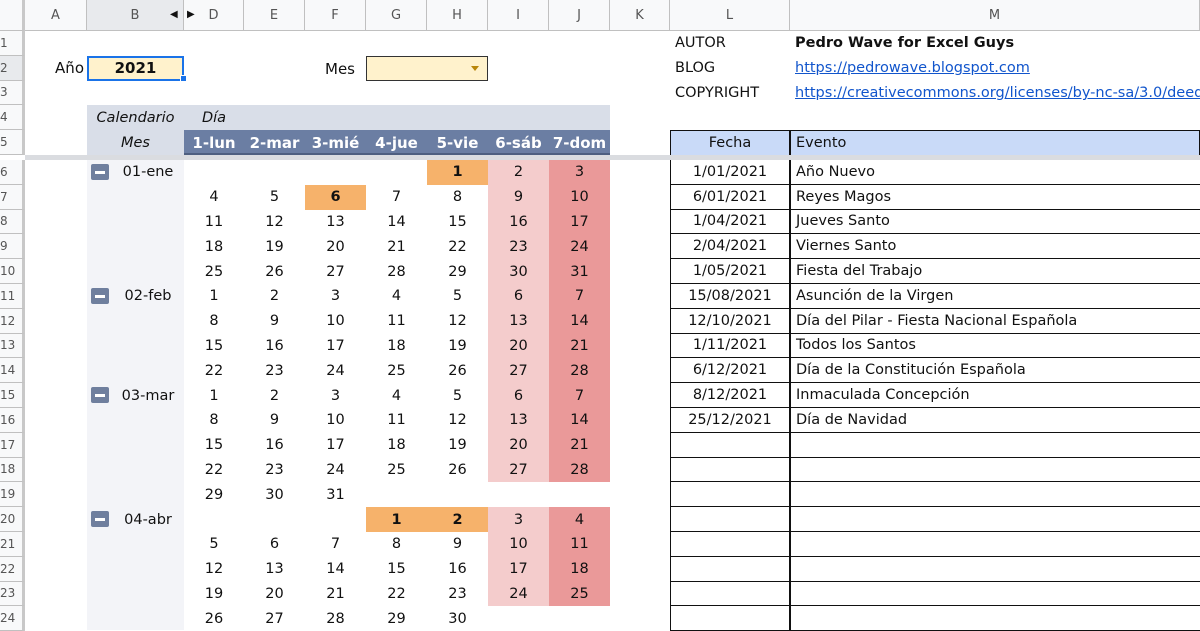  I want to click on row-header-20: 20, so click(12, 519).